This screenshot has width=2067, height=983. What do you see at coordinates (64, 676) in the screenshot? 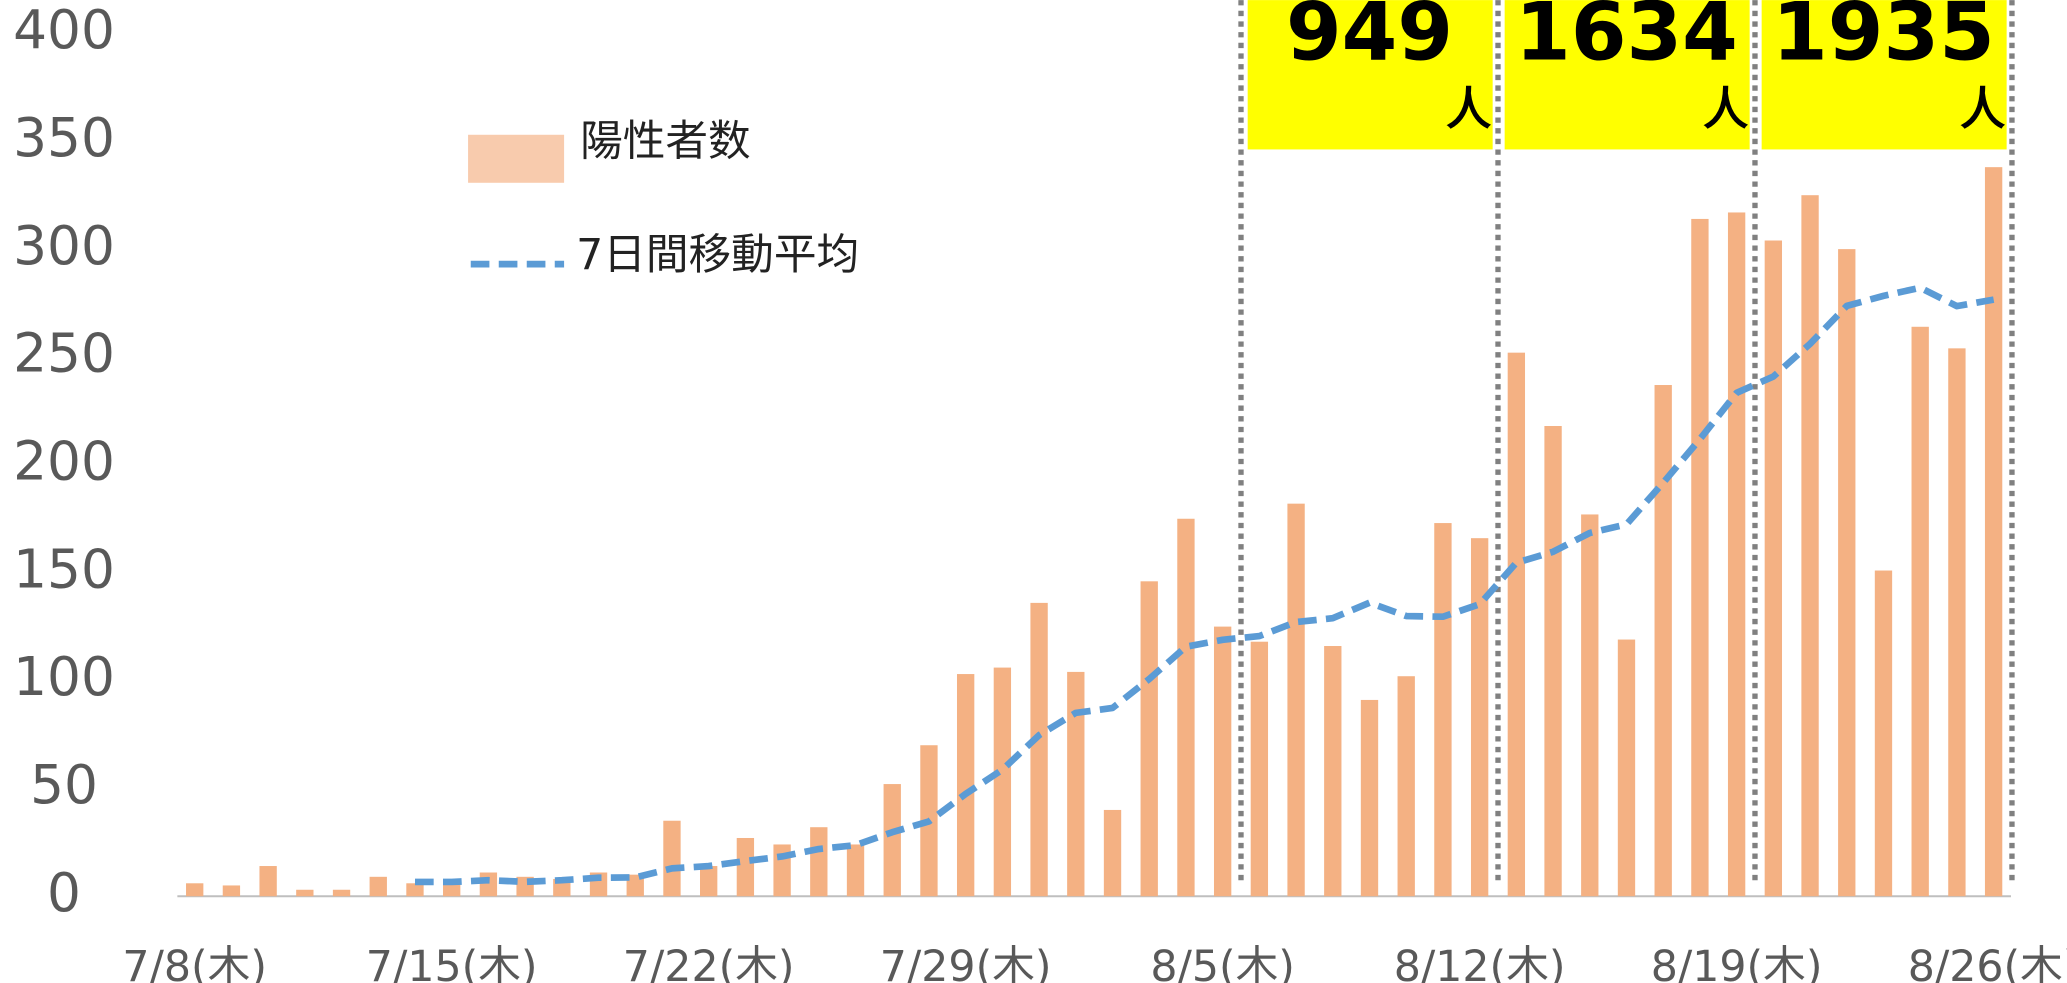
I see `y-tick-label: 100` at bounding box center [64, 676].